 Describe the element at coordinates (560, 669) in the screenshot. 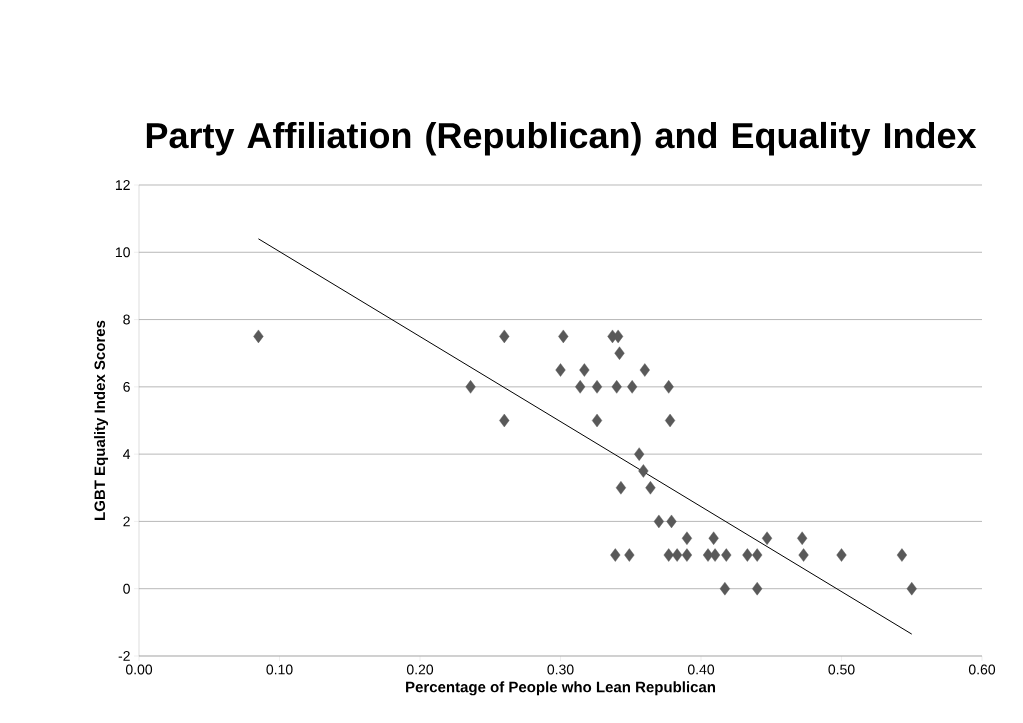

I see `x-tick-label: 0.30` at that location.